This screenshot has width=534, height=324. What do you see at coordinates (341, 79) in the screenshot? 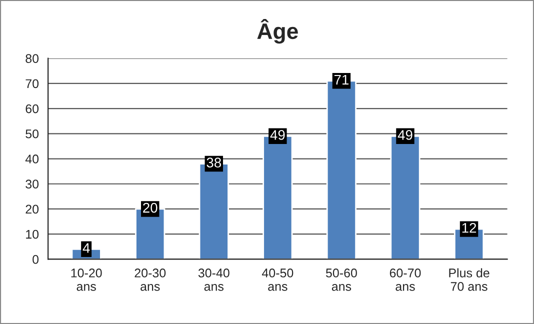
I see `data-label: 71` at bounding box center [341, 79].